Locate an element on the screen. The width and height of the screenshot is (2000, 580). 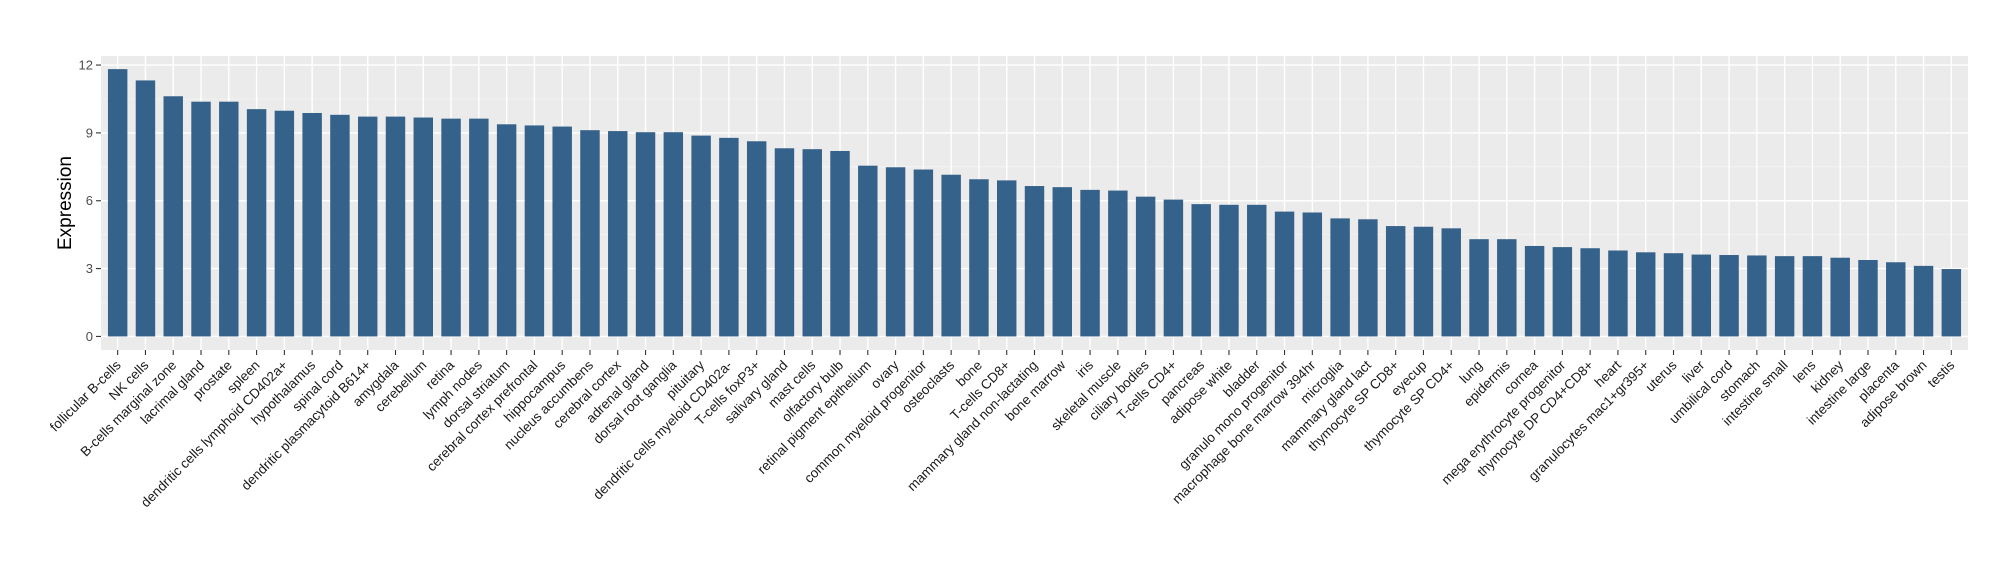
y-tick-label: 6 is located at coordinates (89, 200).